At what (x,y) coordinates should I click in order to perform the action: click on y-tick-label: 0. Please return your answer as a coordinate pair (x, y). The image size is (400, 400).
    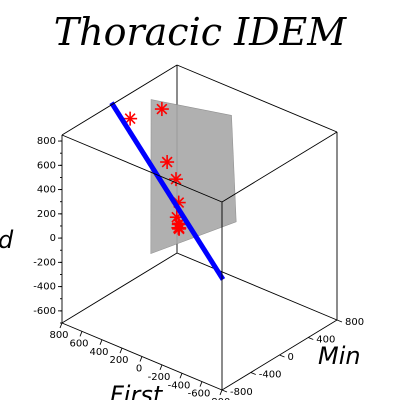
    Looking at the image, I should click on (291, 357).